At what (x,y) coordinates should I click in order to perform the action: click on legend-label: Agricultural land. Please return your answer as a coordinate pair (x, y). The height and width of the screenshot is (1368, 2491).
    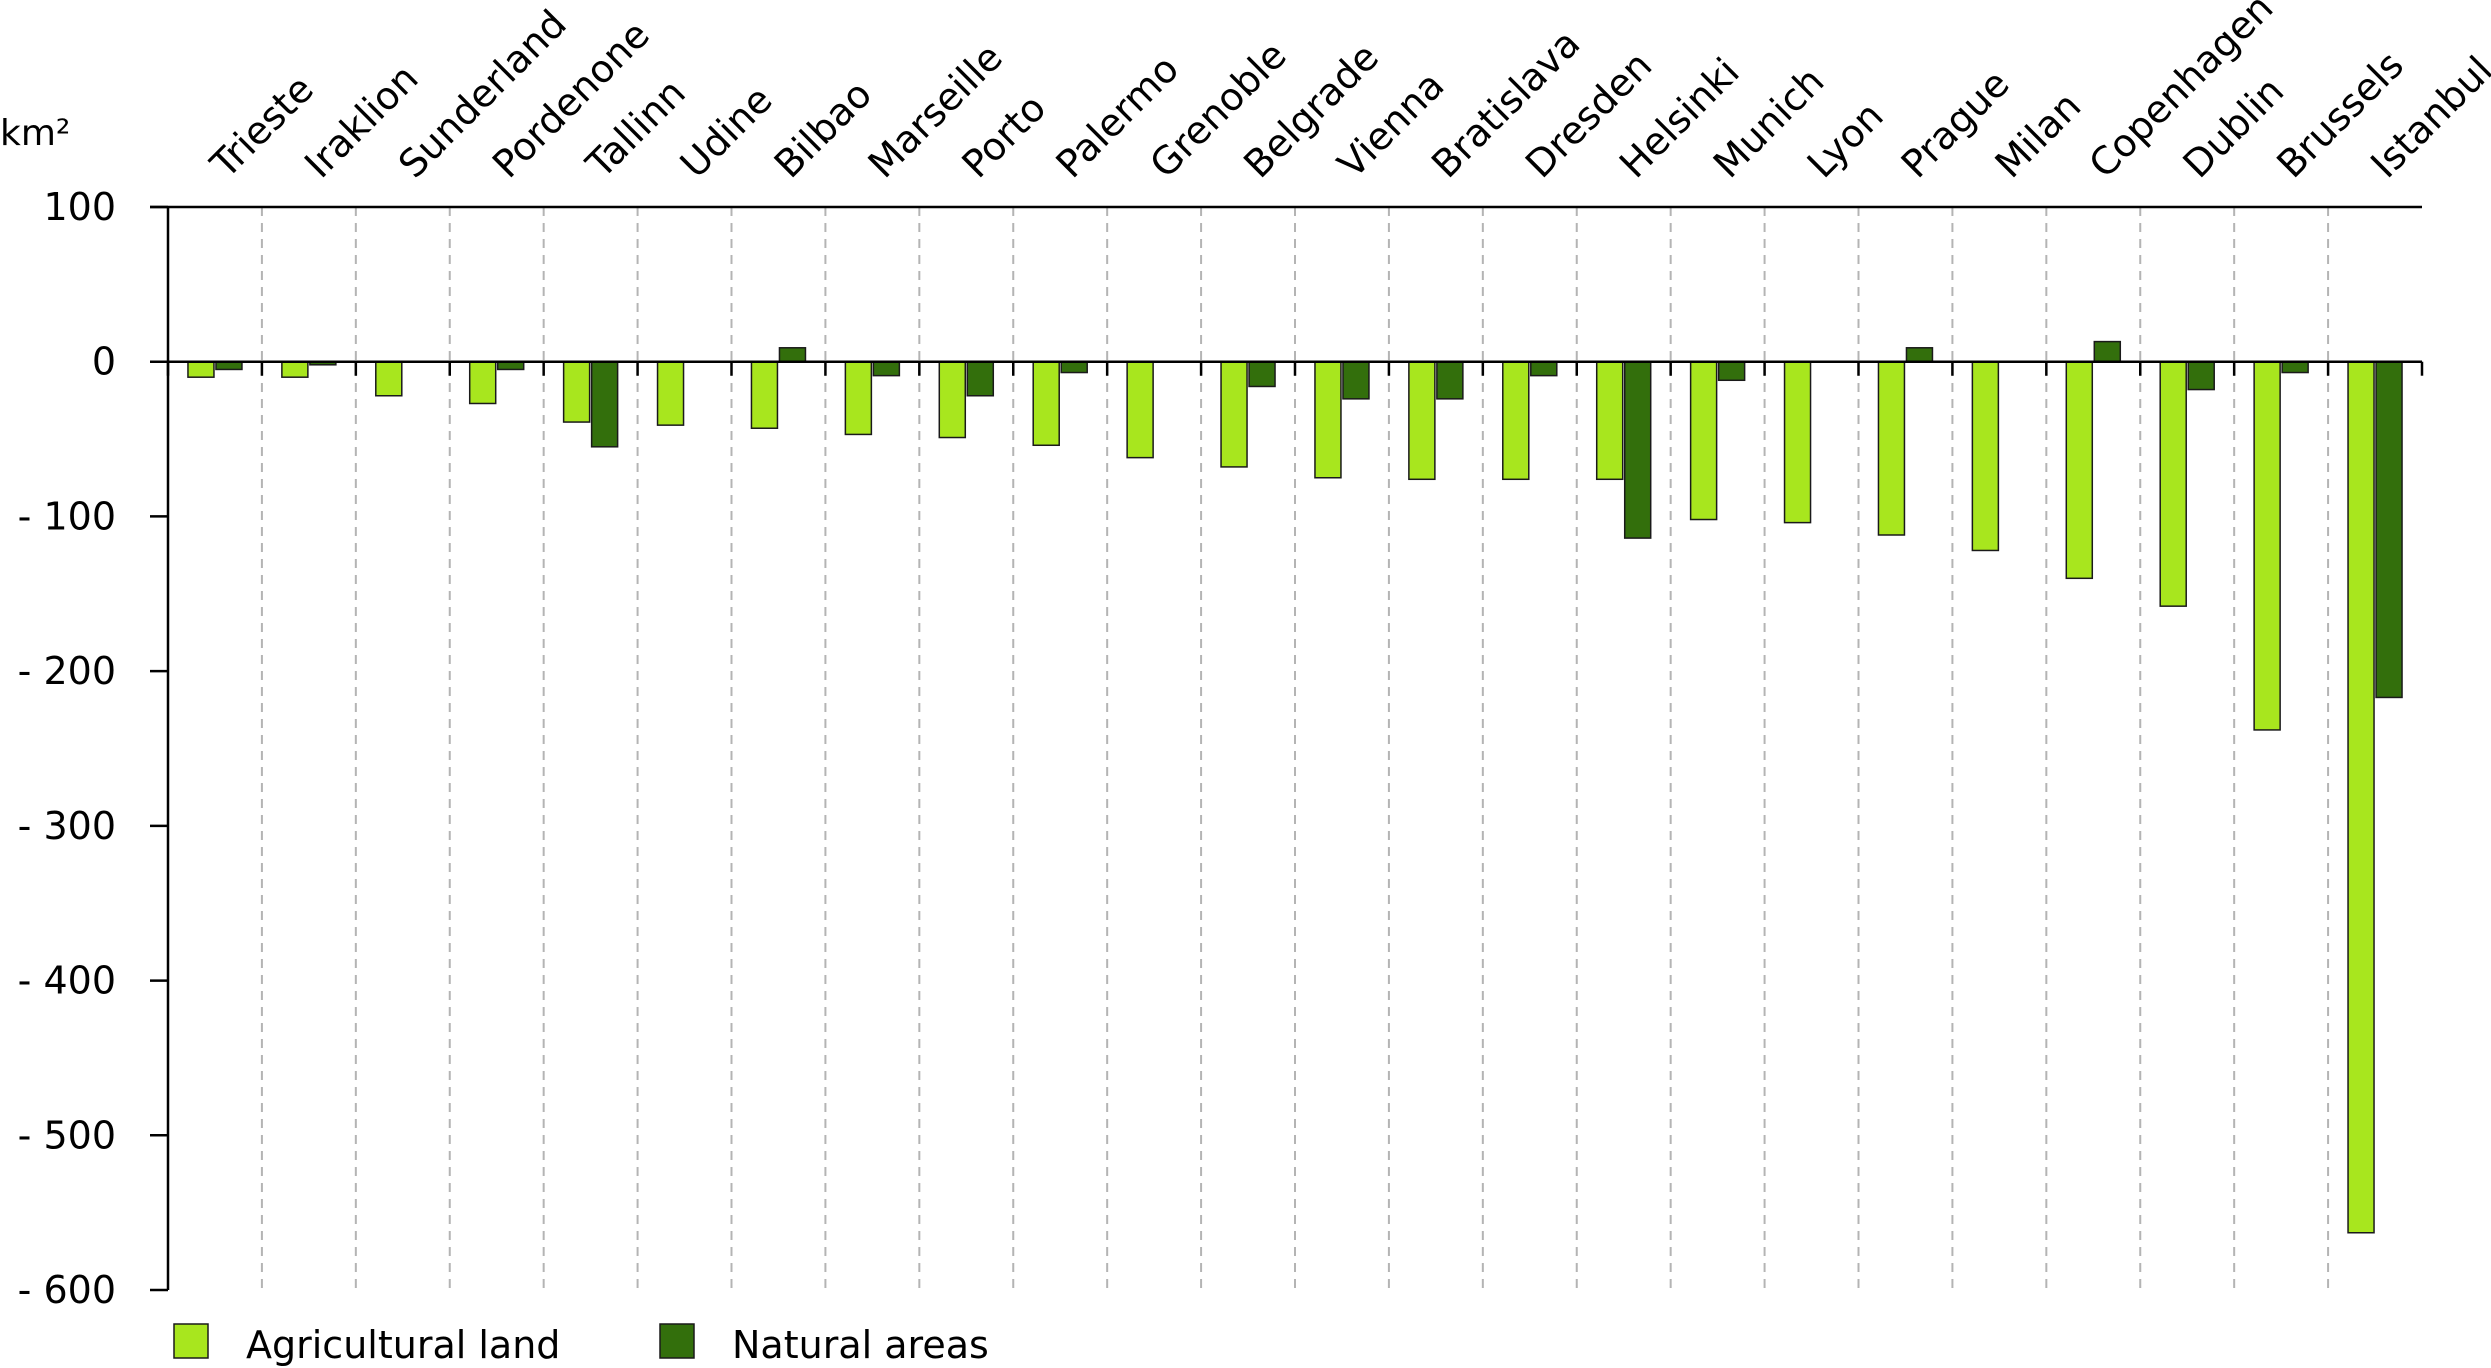
    Looking at the image, I should click on (403, 1345).